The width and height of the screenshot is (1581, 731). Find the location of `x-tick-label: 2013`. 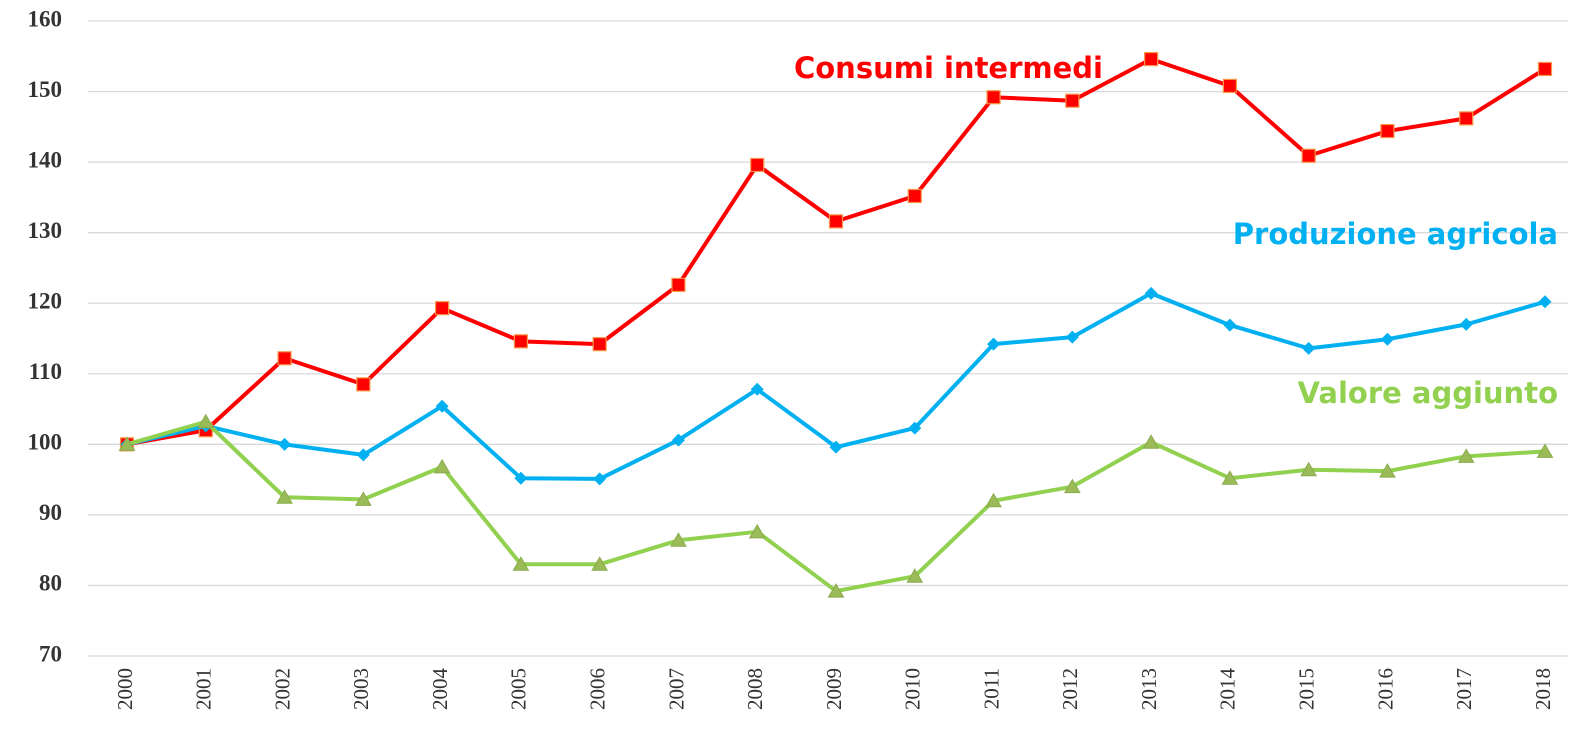

x-tick-label: 2013 is located at coordinates (1149, 689).